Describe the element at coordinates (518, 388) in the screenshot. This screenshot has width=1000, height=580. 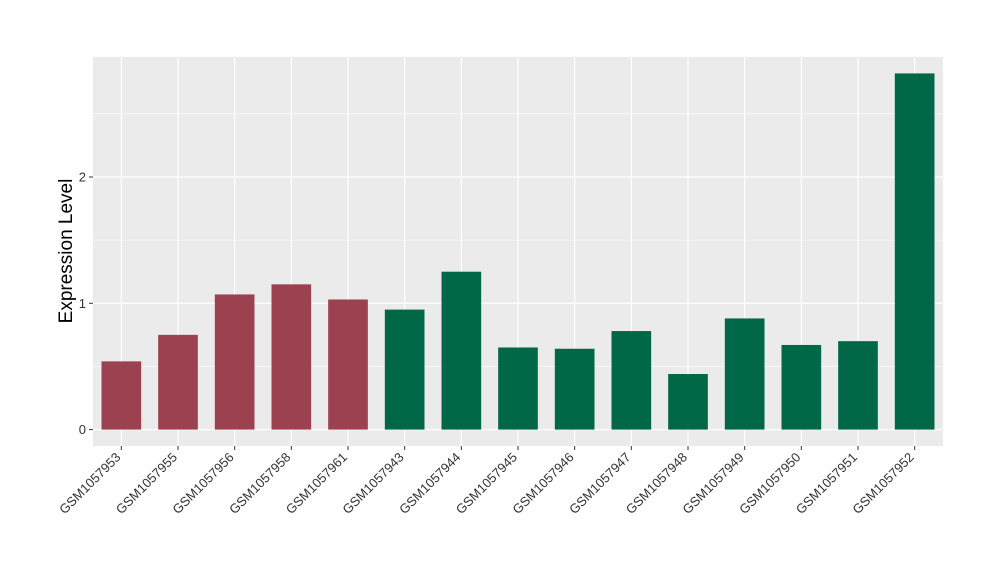
I see `bar-GSM1057945` at that location.